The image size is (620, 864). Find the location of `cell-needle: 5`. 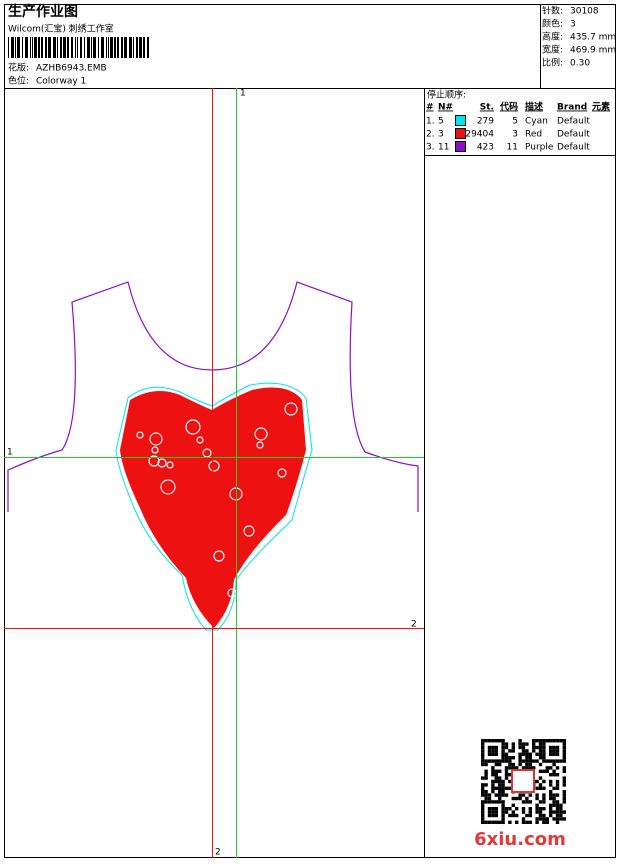

cell-needle: 5 is located at coordinates (441, 122).